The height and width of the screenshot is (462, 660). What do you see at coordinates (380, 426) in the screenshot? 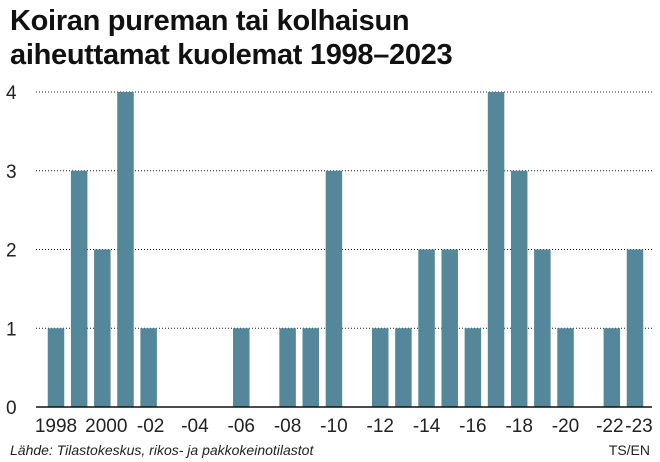
I see `x-tick-label: -12` at bounding box center [380, 426].